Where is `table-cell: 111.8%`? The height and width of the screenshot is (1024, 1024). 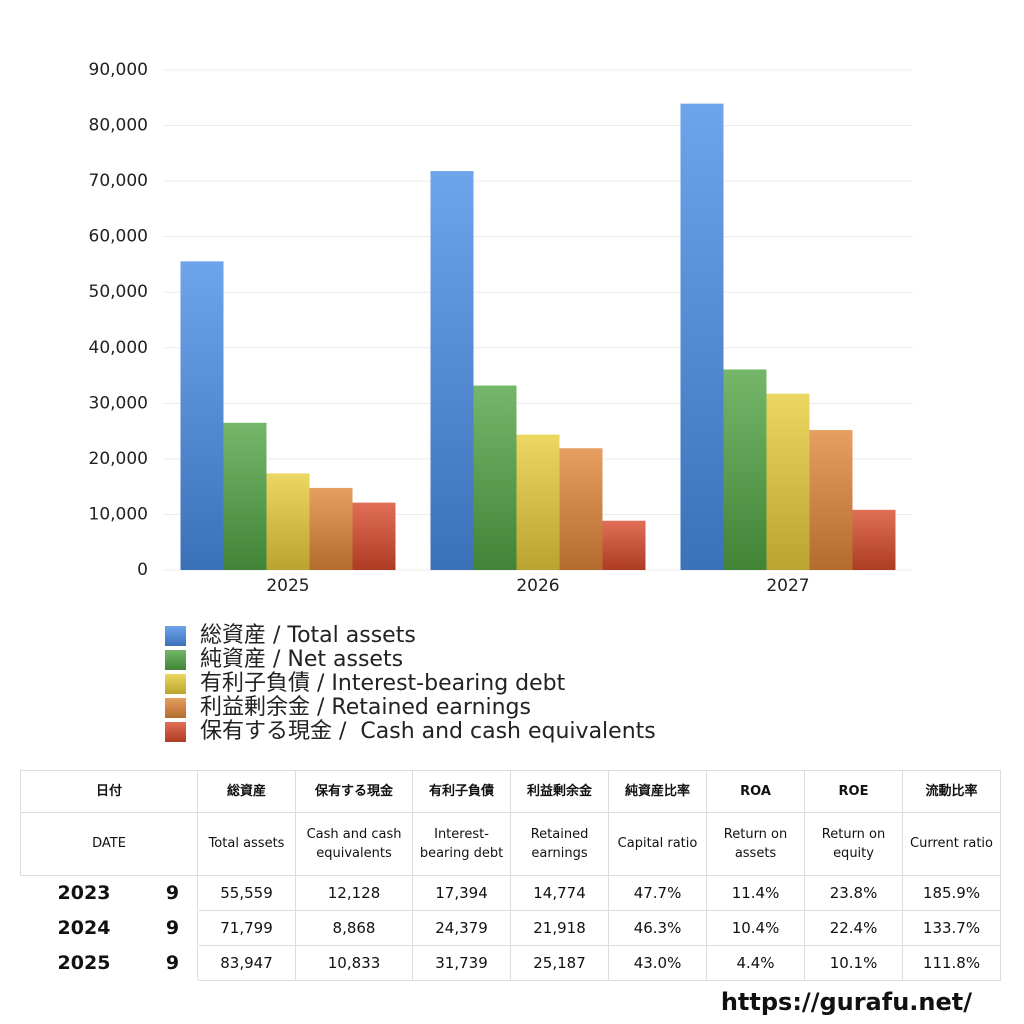 table-cell: 111.8% is located at coordinates (952, 963).